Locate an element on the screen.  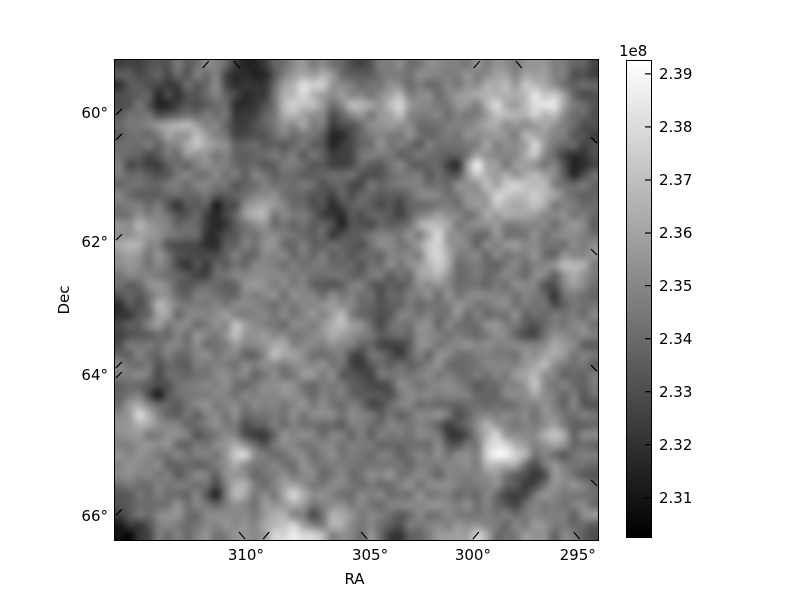
colorbar-tick-label: 2.32 is located at coordinates (676, 444).